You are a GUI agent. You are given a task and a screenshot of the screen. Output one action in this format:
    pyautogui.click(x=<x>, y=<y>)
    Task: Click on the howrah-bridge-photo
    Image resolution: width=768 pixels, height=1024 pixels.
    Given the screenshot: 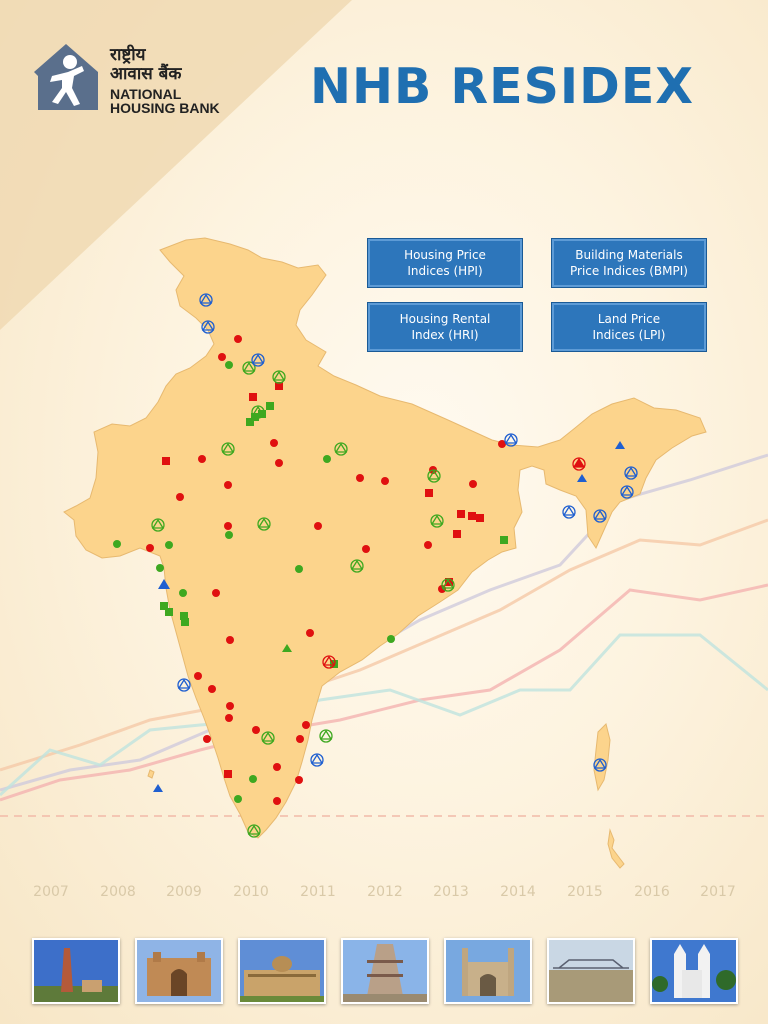 What is the action you would take?
    pyautogui.click(x=591, y=971)
    